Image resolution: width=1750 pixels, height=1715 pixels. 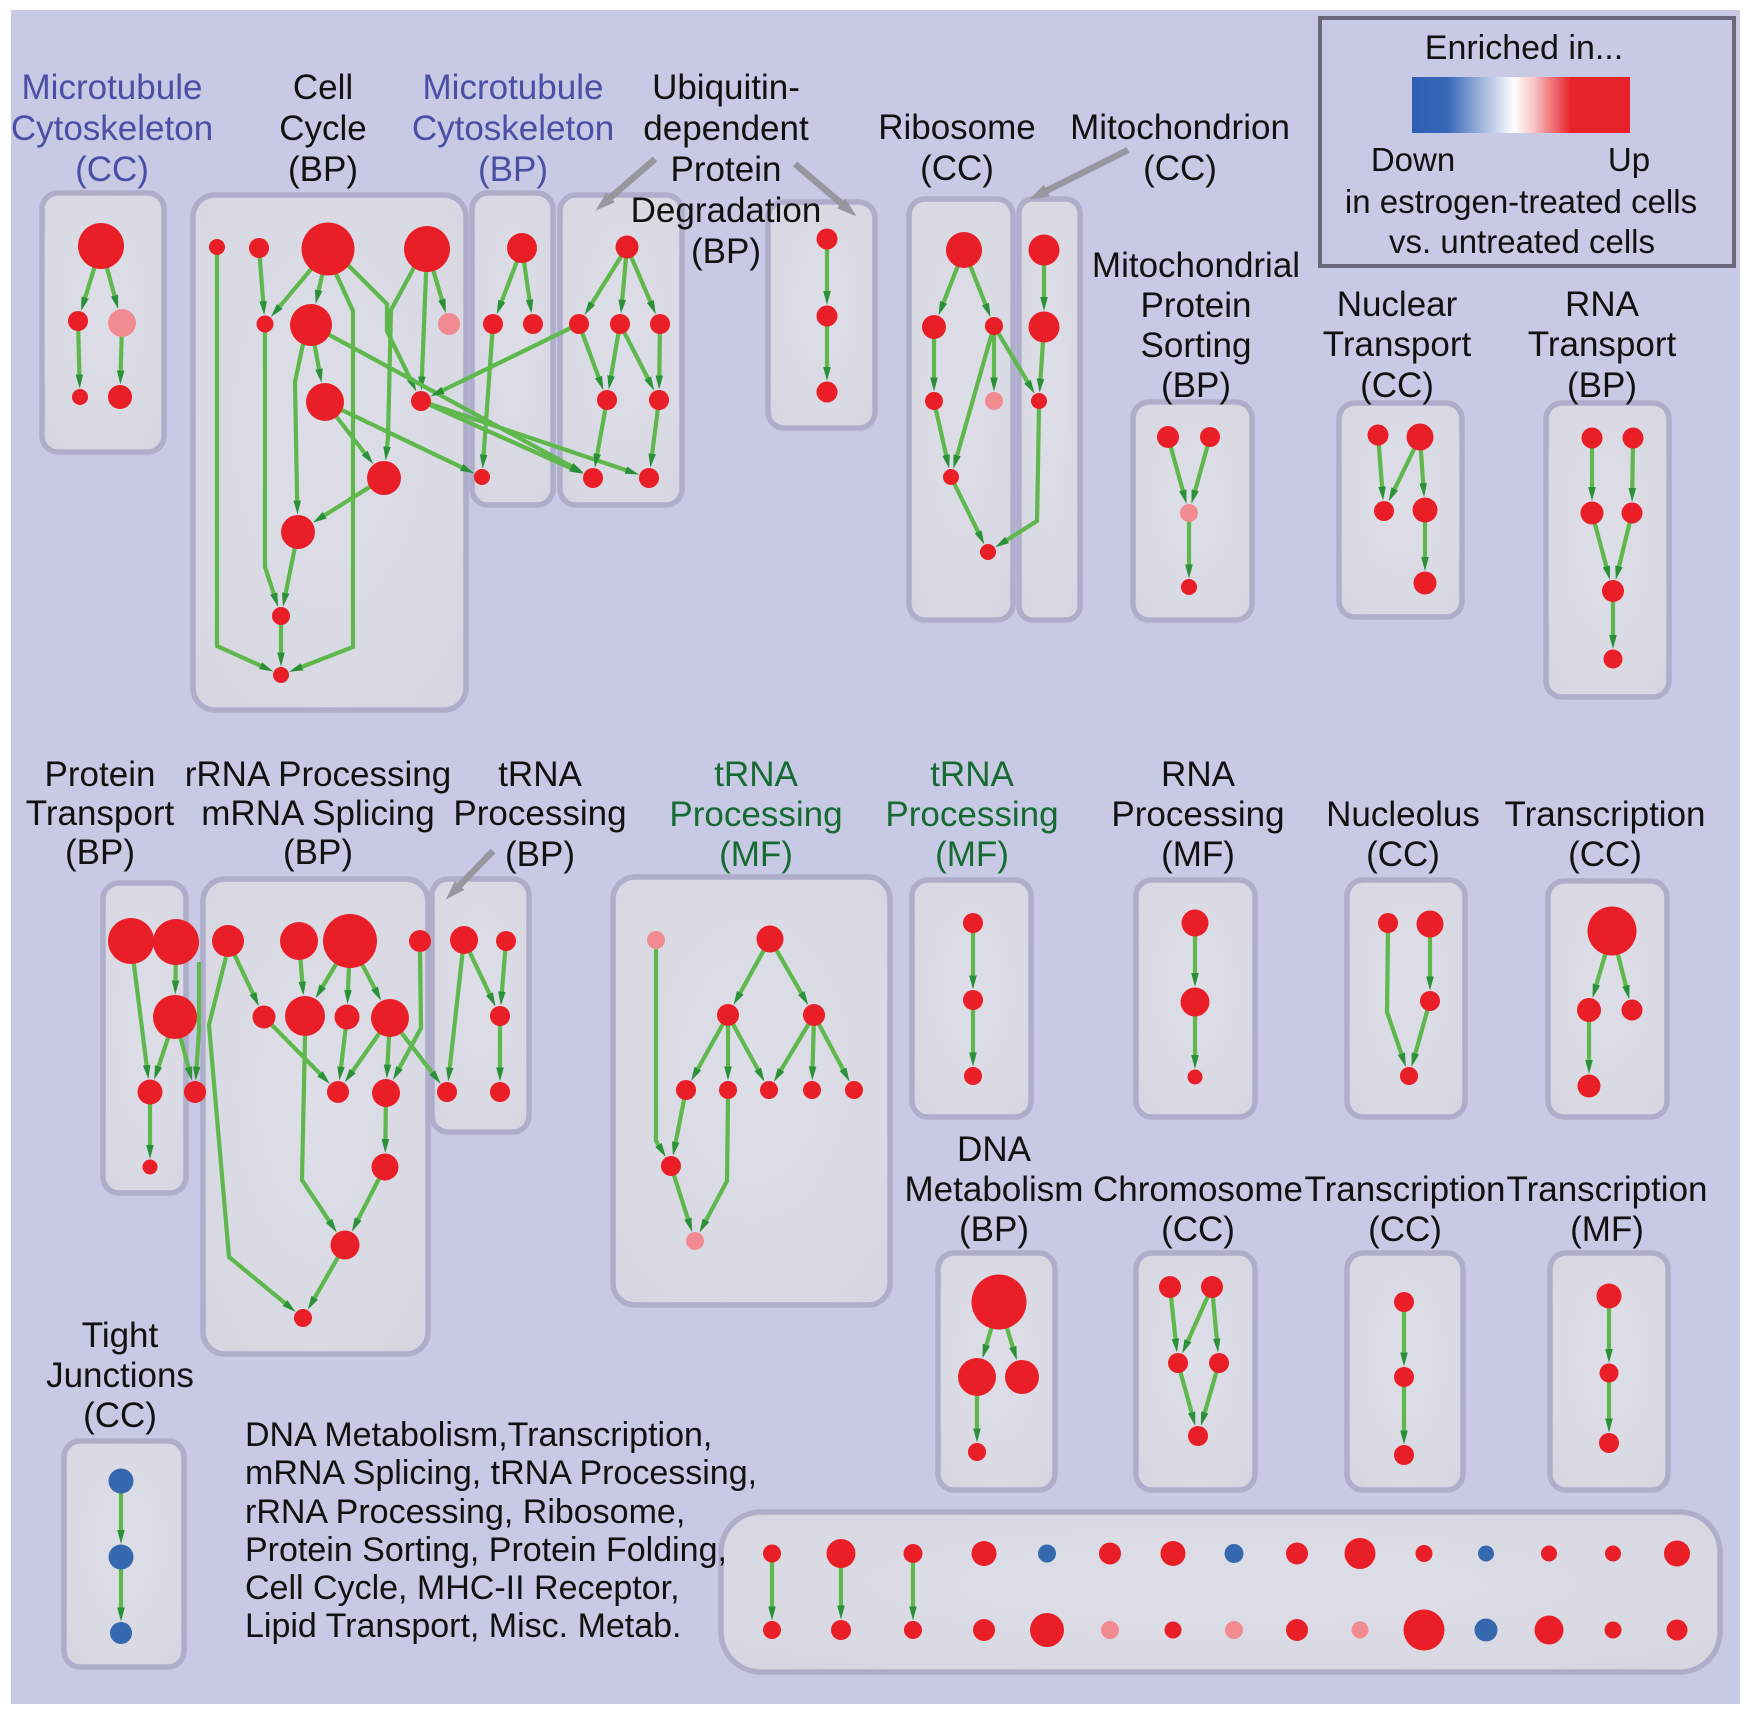 What do you see at coordinates (317, 813) in the screenshot?
I see `svg-text: mRNA Splicing` at bounding box center [317, 813].